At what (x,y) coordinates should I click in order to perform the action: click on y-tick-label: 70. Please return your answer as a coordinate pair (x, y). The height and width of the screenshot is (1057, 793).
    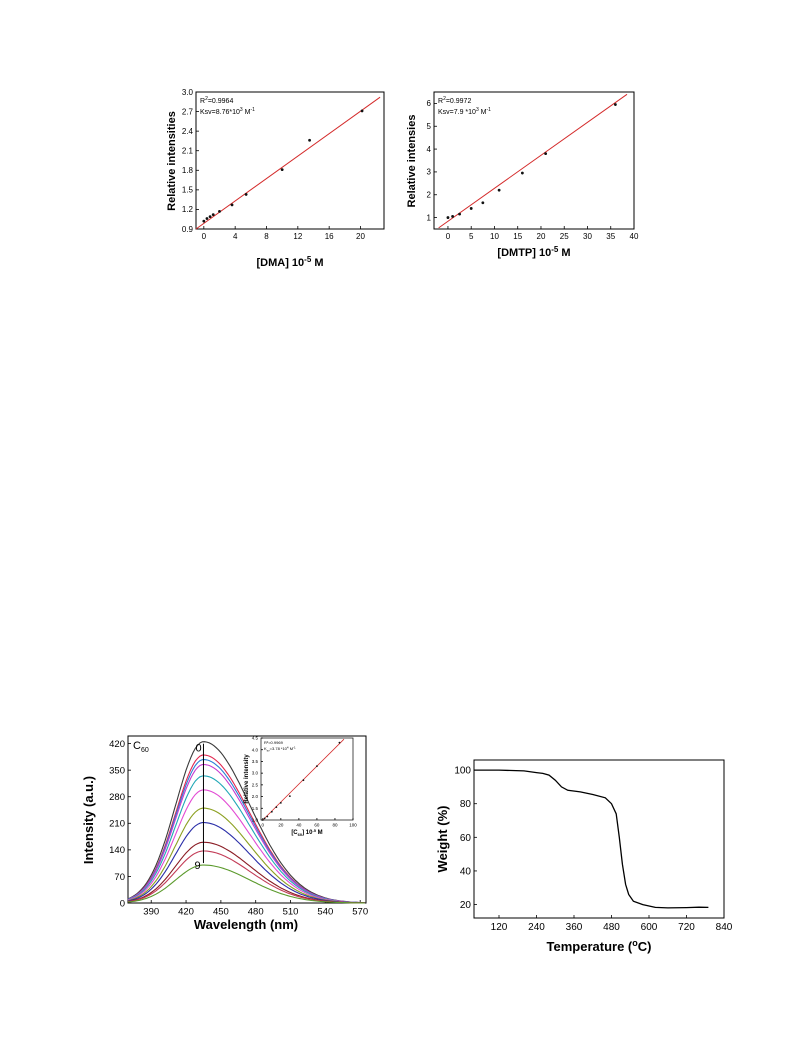
    Looking at the image, I should click on (119, 877).